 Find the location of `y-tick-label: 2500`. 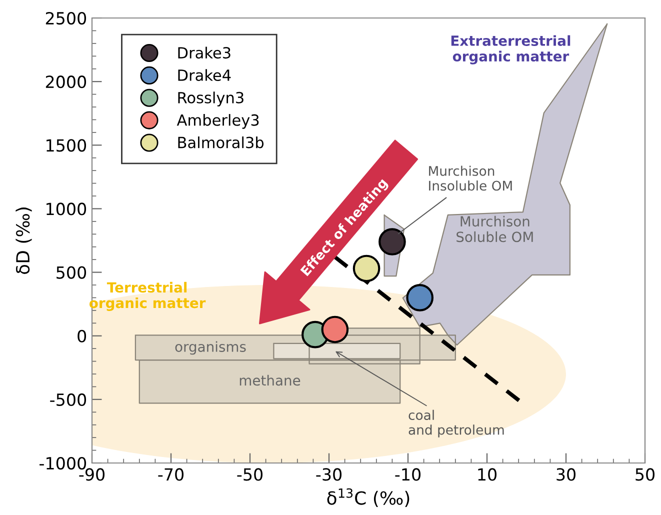

y-tick-label: 2500 is located at coordinates (66, 18).